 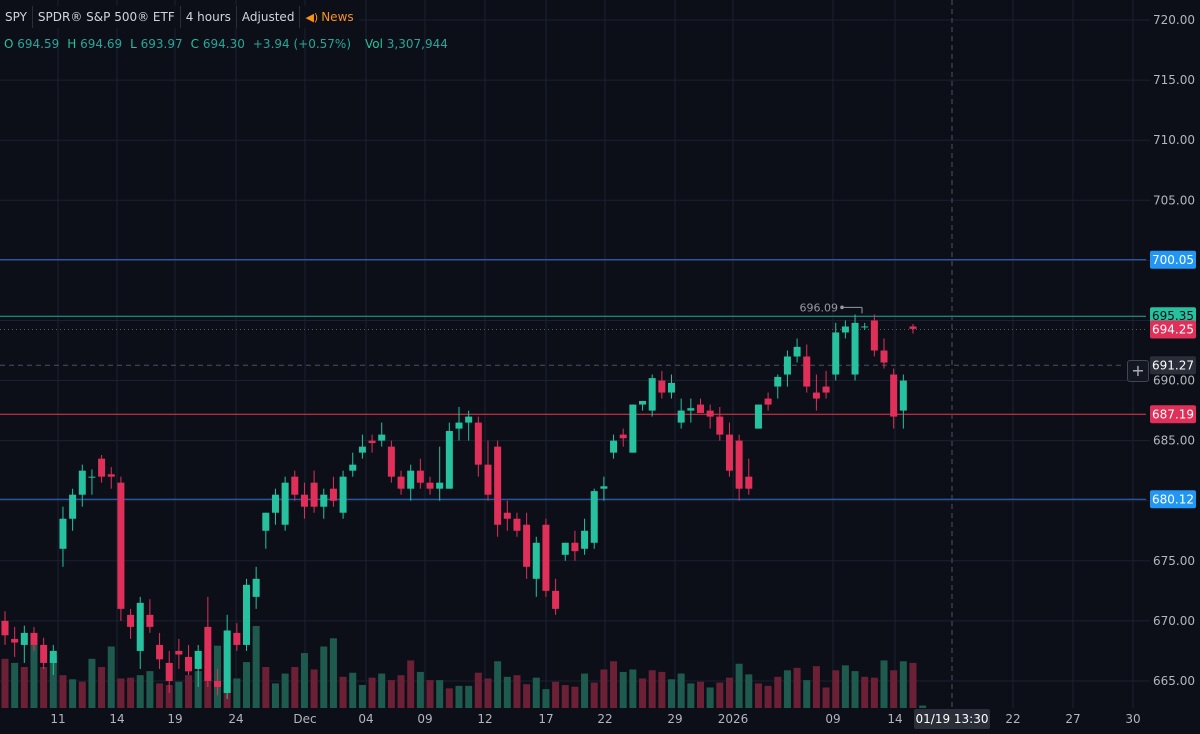 I want to click on add-alert-plus-button: +, so click(x=1138, y=371).